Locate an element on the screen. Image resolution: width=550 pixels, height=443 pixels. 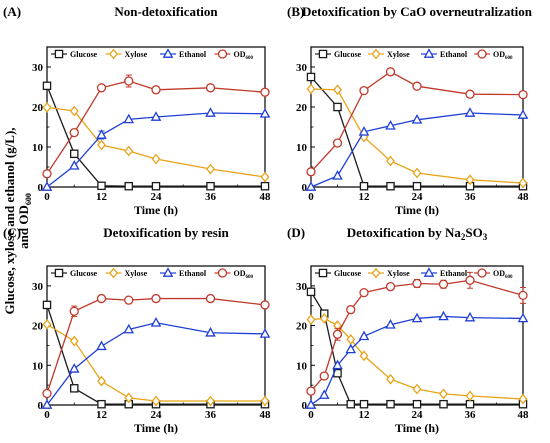
panel-letter: (B) is located at coordinates (295, 11).